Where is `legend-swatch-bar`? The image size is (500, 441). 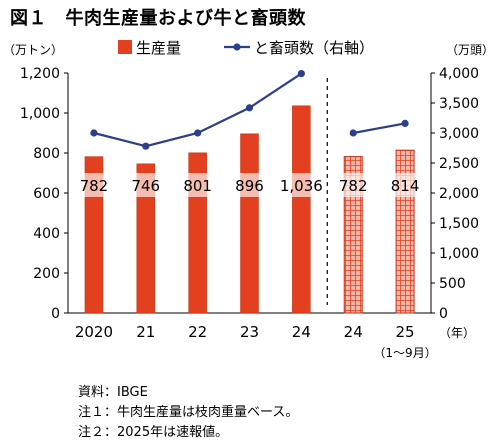
legend-swatch-bar is located at coordinates (125, 47).